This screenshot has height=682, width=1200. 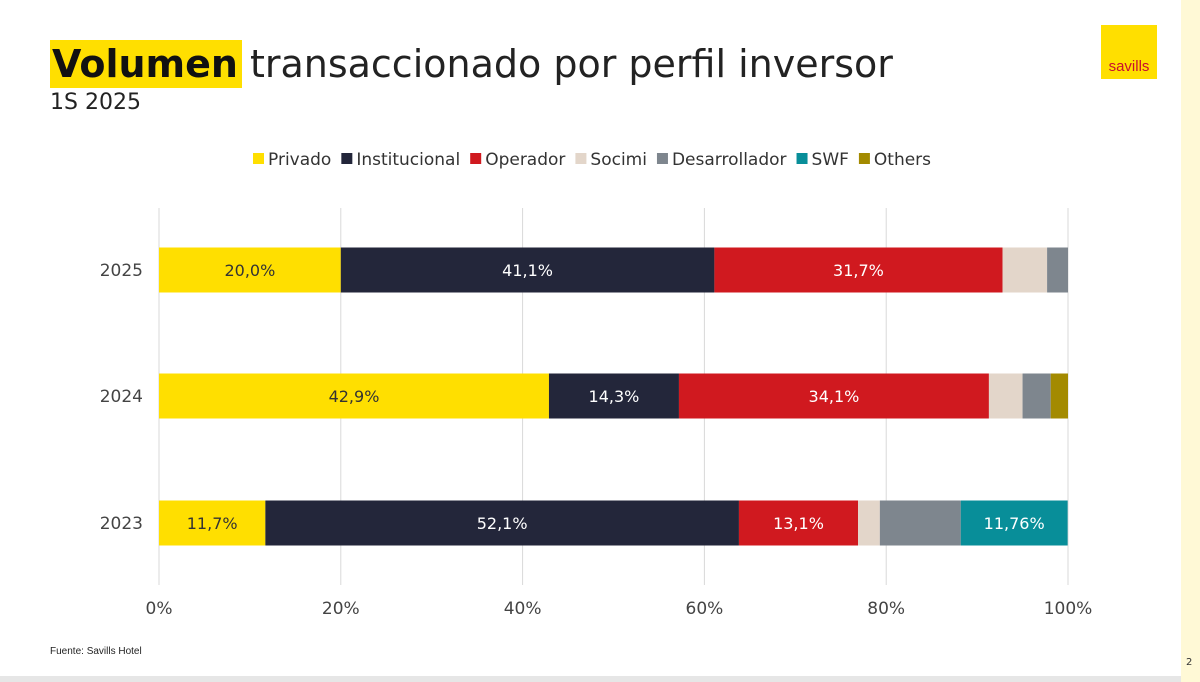 I want to click on data-label: 41,1%, so click(x=527, y=270).